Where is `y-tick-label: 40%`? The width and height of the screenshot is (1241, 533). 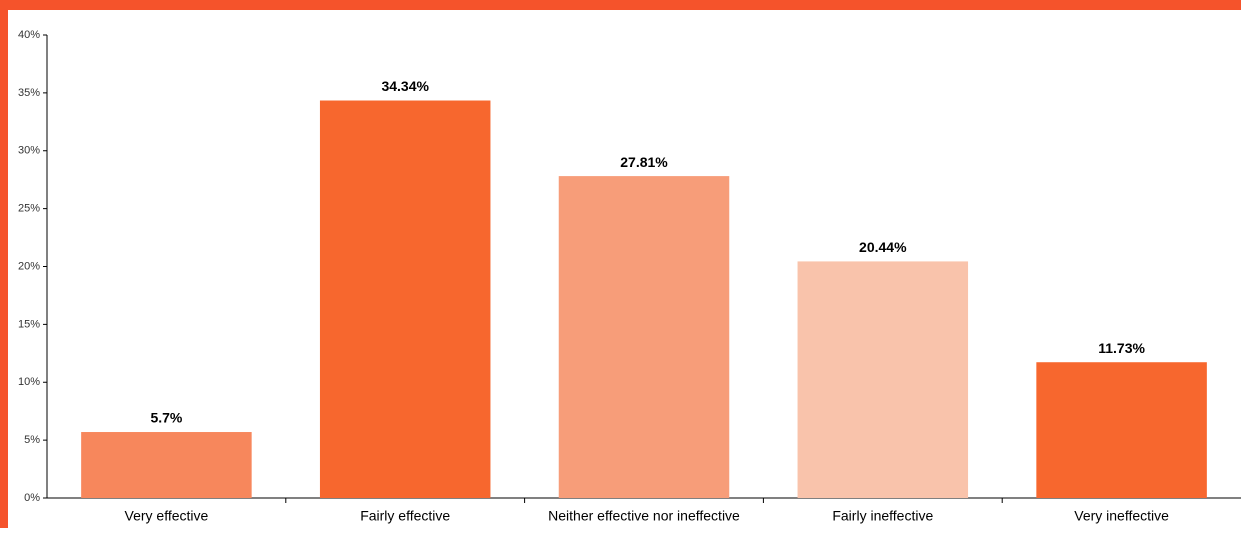 y-tick-label: 40% is located at coordinates (29, 35).